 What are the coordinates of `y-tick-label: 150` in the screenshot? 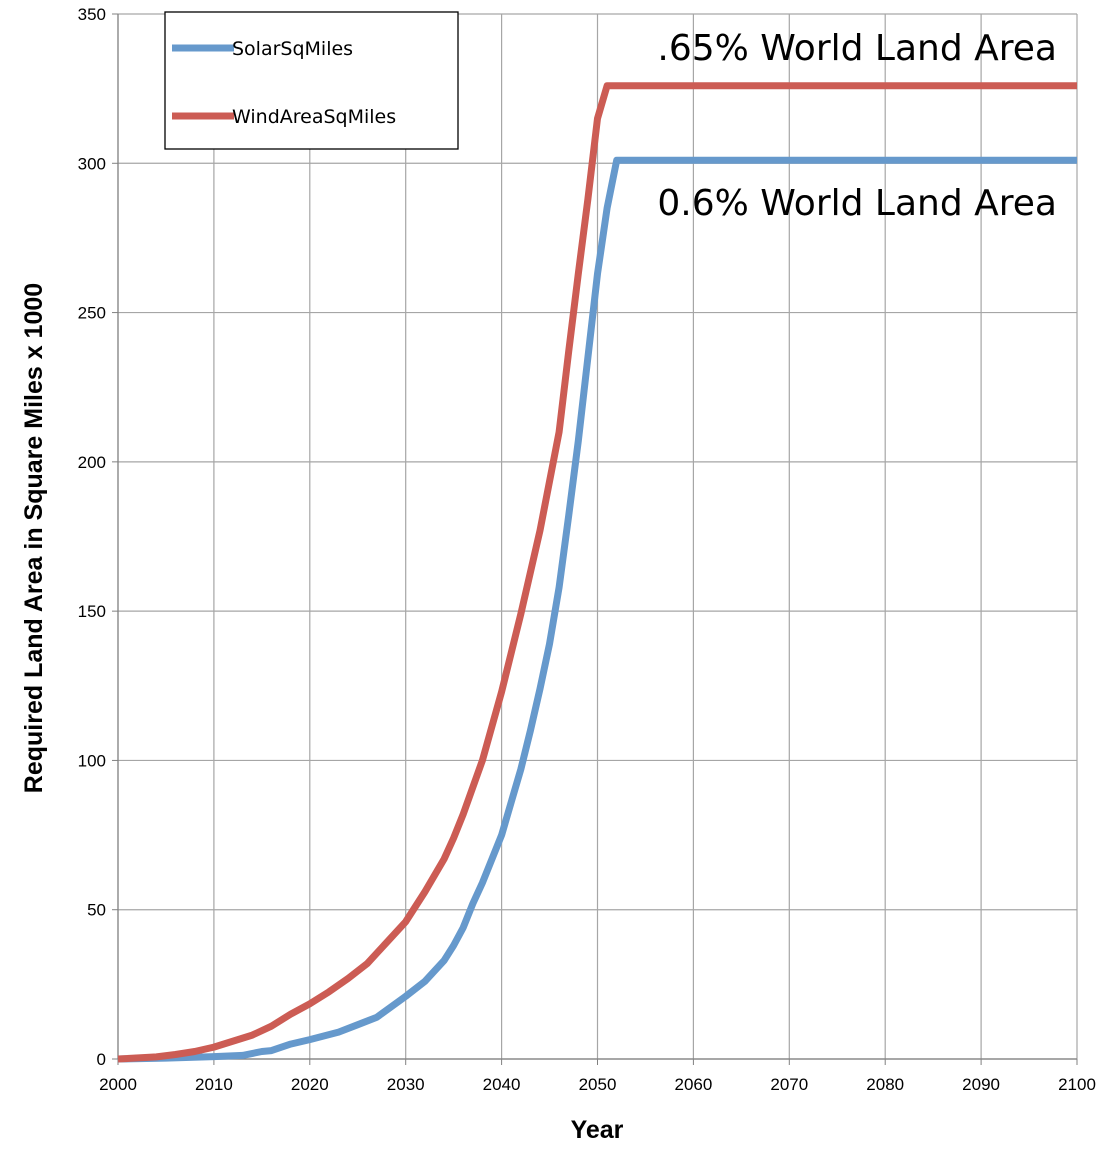 It's located at (92, 611).